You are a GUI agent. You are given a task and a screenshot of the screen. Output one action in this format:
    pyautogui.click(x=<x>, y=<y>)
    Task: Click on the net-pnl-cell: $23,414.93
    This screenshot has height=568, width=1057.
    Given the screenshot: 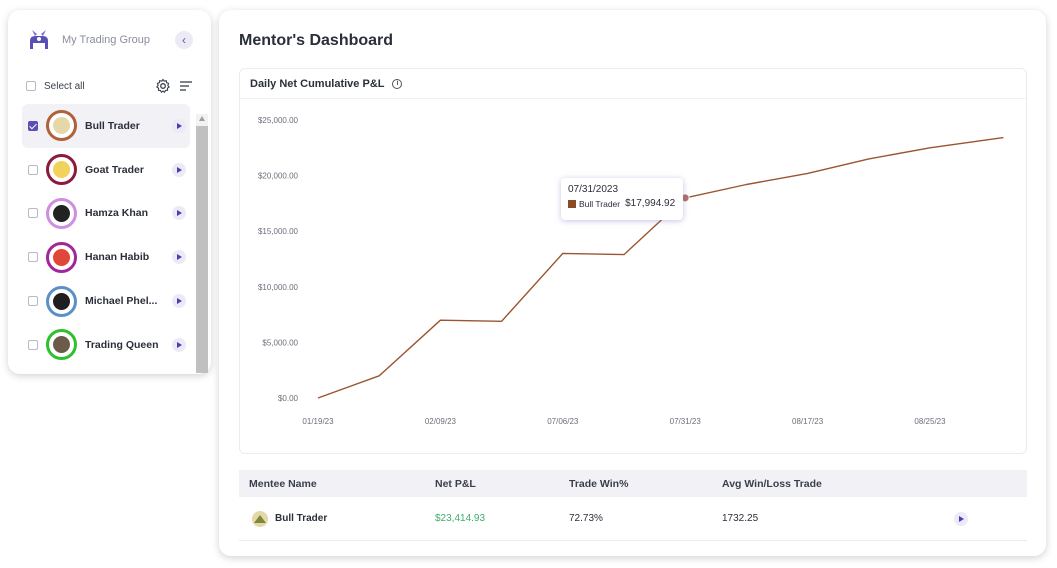 What is the action you would take?
    pyautogui.click(x=460, y=518)
    